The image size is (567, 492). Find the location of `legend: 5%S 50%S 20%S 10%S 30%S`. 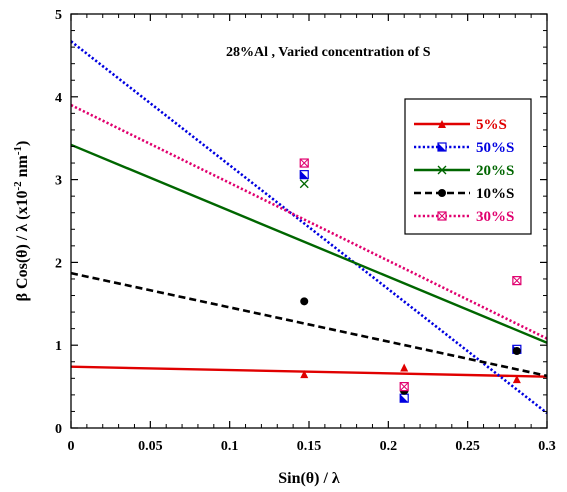

legend: 5%S 50%S 20%S 10%S 30%S is located at coordinates (468, 166).